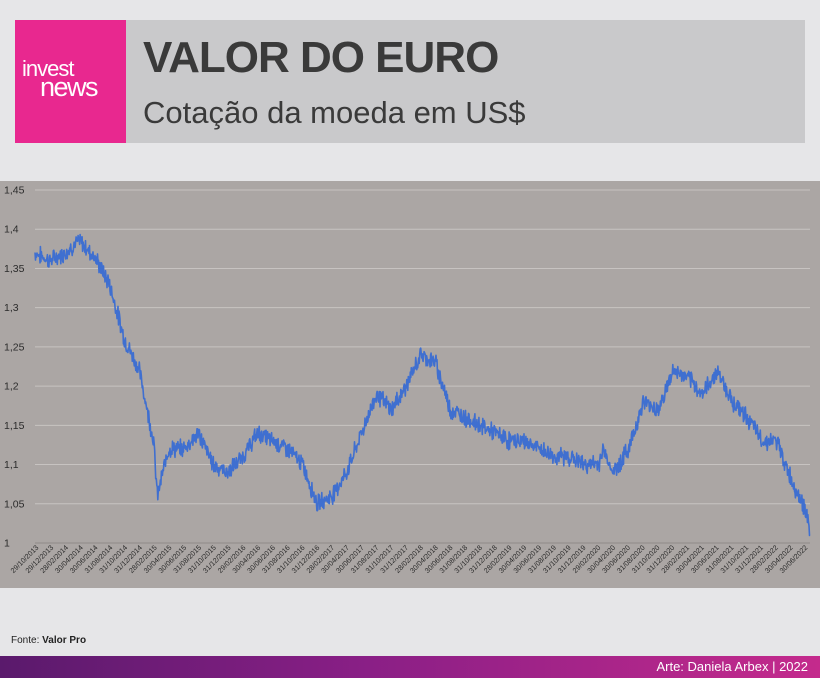 The width and height of the screenshot is (820, 678). I want to click on y-tick-label: 1,25, so click(14, 347).